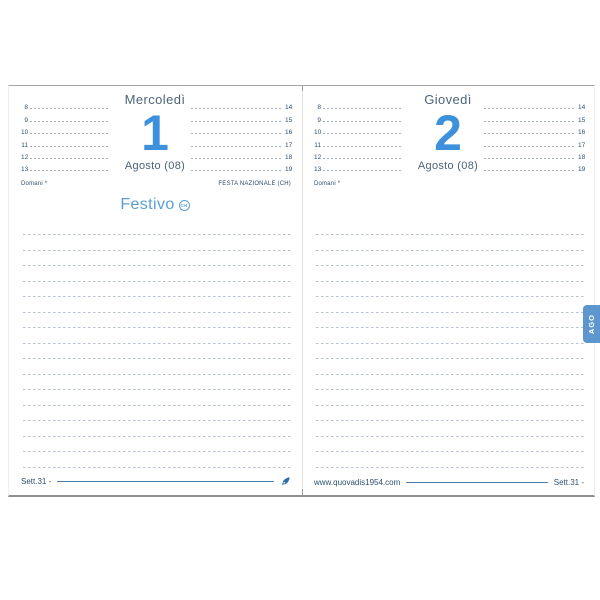  Describe the element at coordinates (155, 99) in the screenshot. I see `day-name: Mercoledì` at that location.